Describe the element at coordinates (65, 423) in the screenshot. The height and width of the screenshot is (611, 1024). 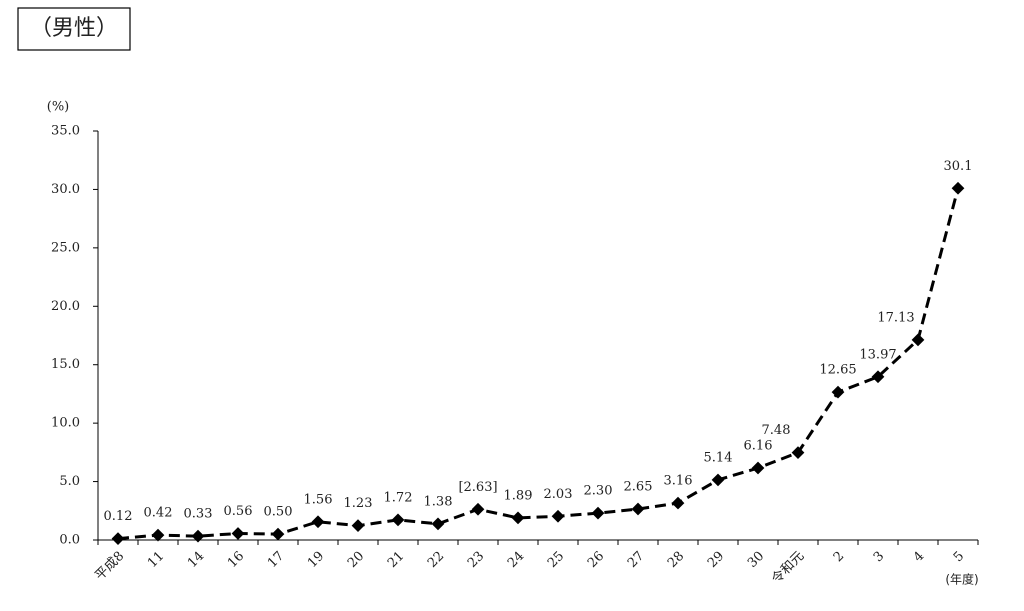
I see `y-tick-label: 10.0` at that location.